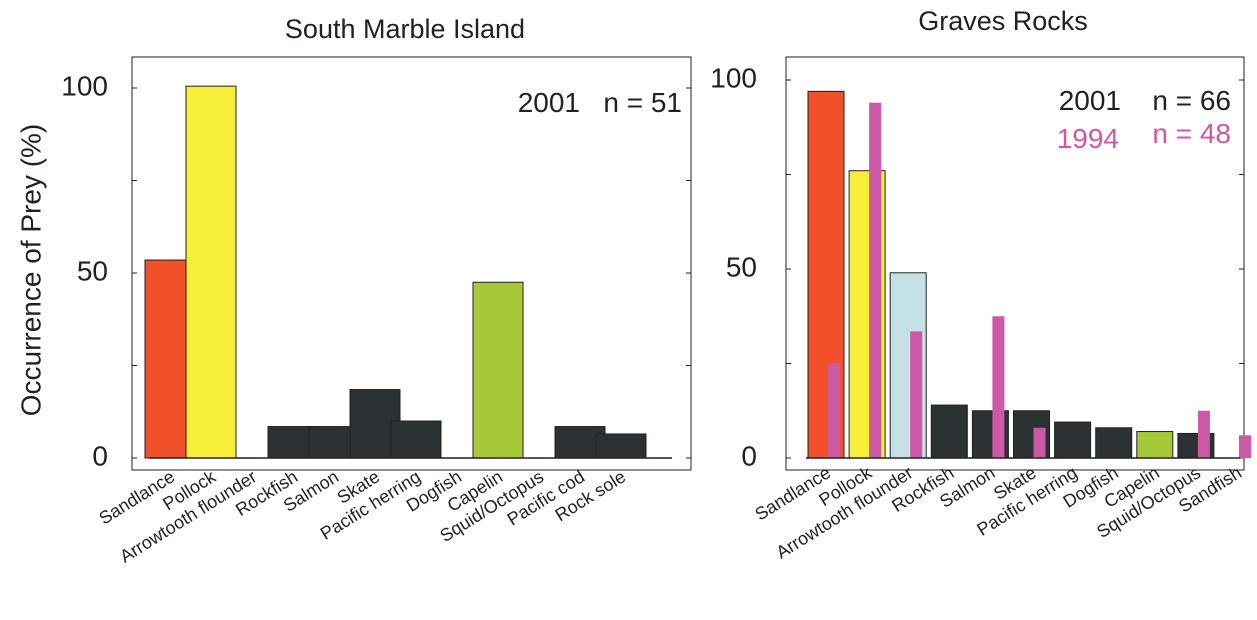 This screenshot has height=620, width=1257. What do you see at coordinates (1191, 100) in the screenshot?
I see `annotation-n-2001: n = 66` at bounding box center [1191, 100].